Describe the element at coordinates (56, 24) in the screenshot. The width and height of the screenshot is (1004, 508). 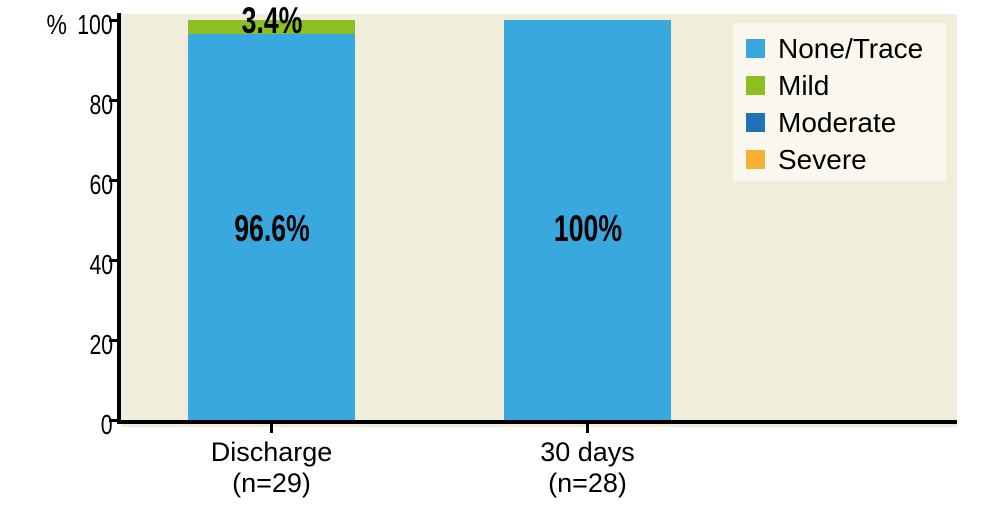
I see `y-axis-unit-label: %` at that location.